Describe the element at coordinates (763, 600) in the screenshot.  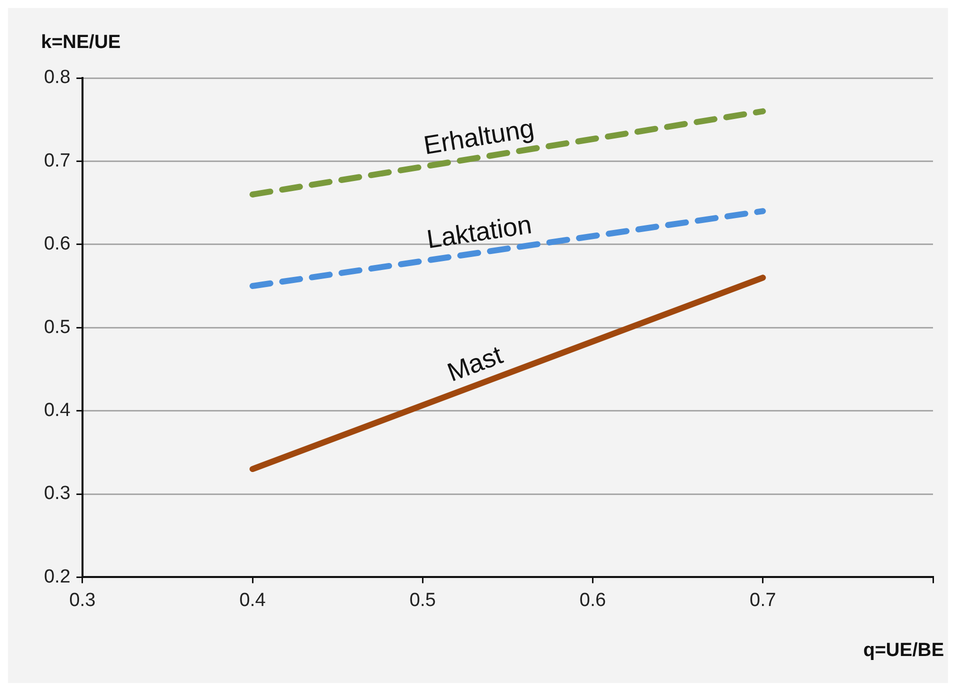
I see `x-tick-label: 0.7` at that location.